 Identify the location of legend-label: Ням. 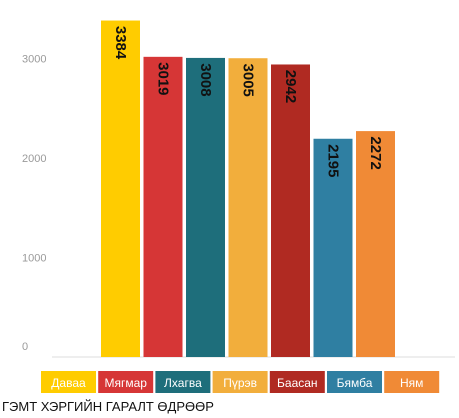
(411, 383).